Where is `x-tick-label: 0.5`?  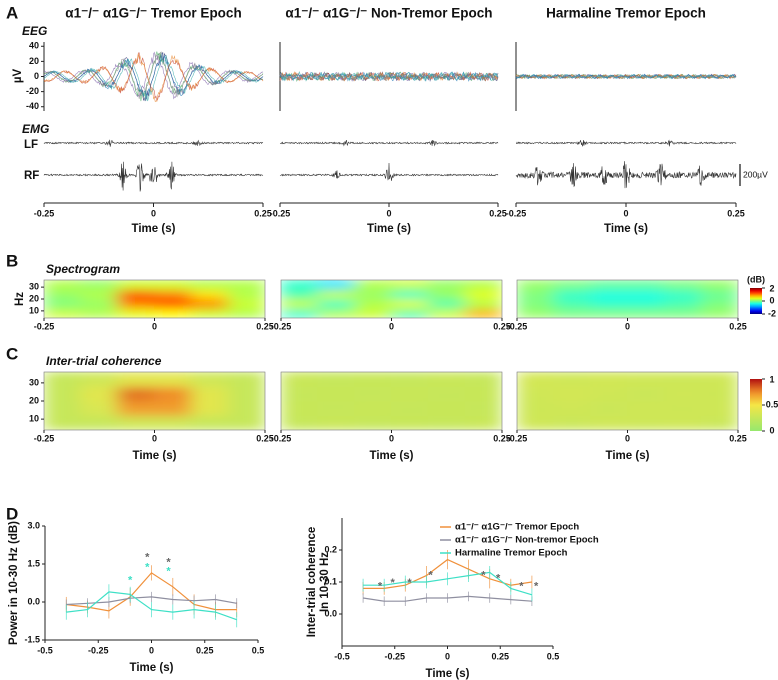 x-tick-label: 0.5 is located at coordinates (553, 656).